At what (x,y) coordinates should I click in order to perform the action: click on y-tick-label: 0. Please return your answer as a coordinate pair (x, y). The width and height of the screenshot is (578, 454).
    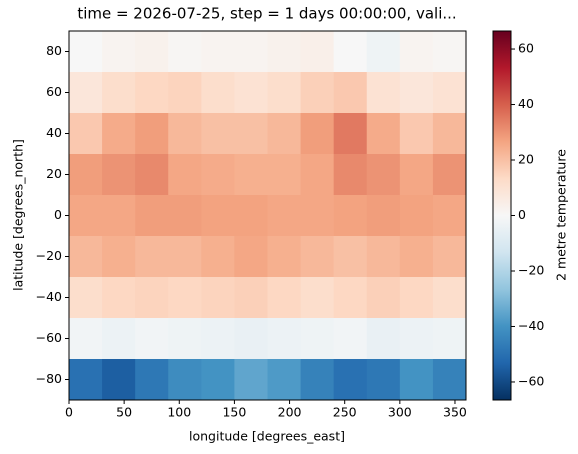
    Looking at the image, I should click on (58, 214).